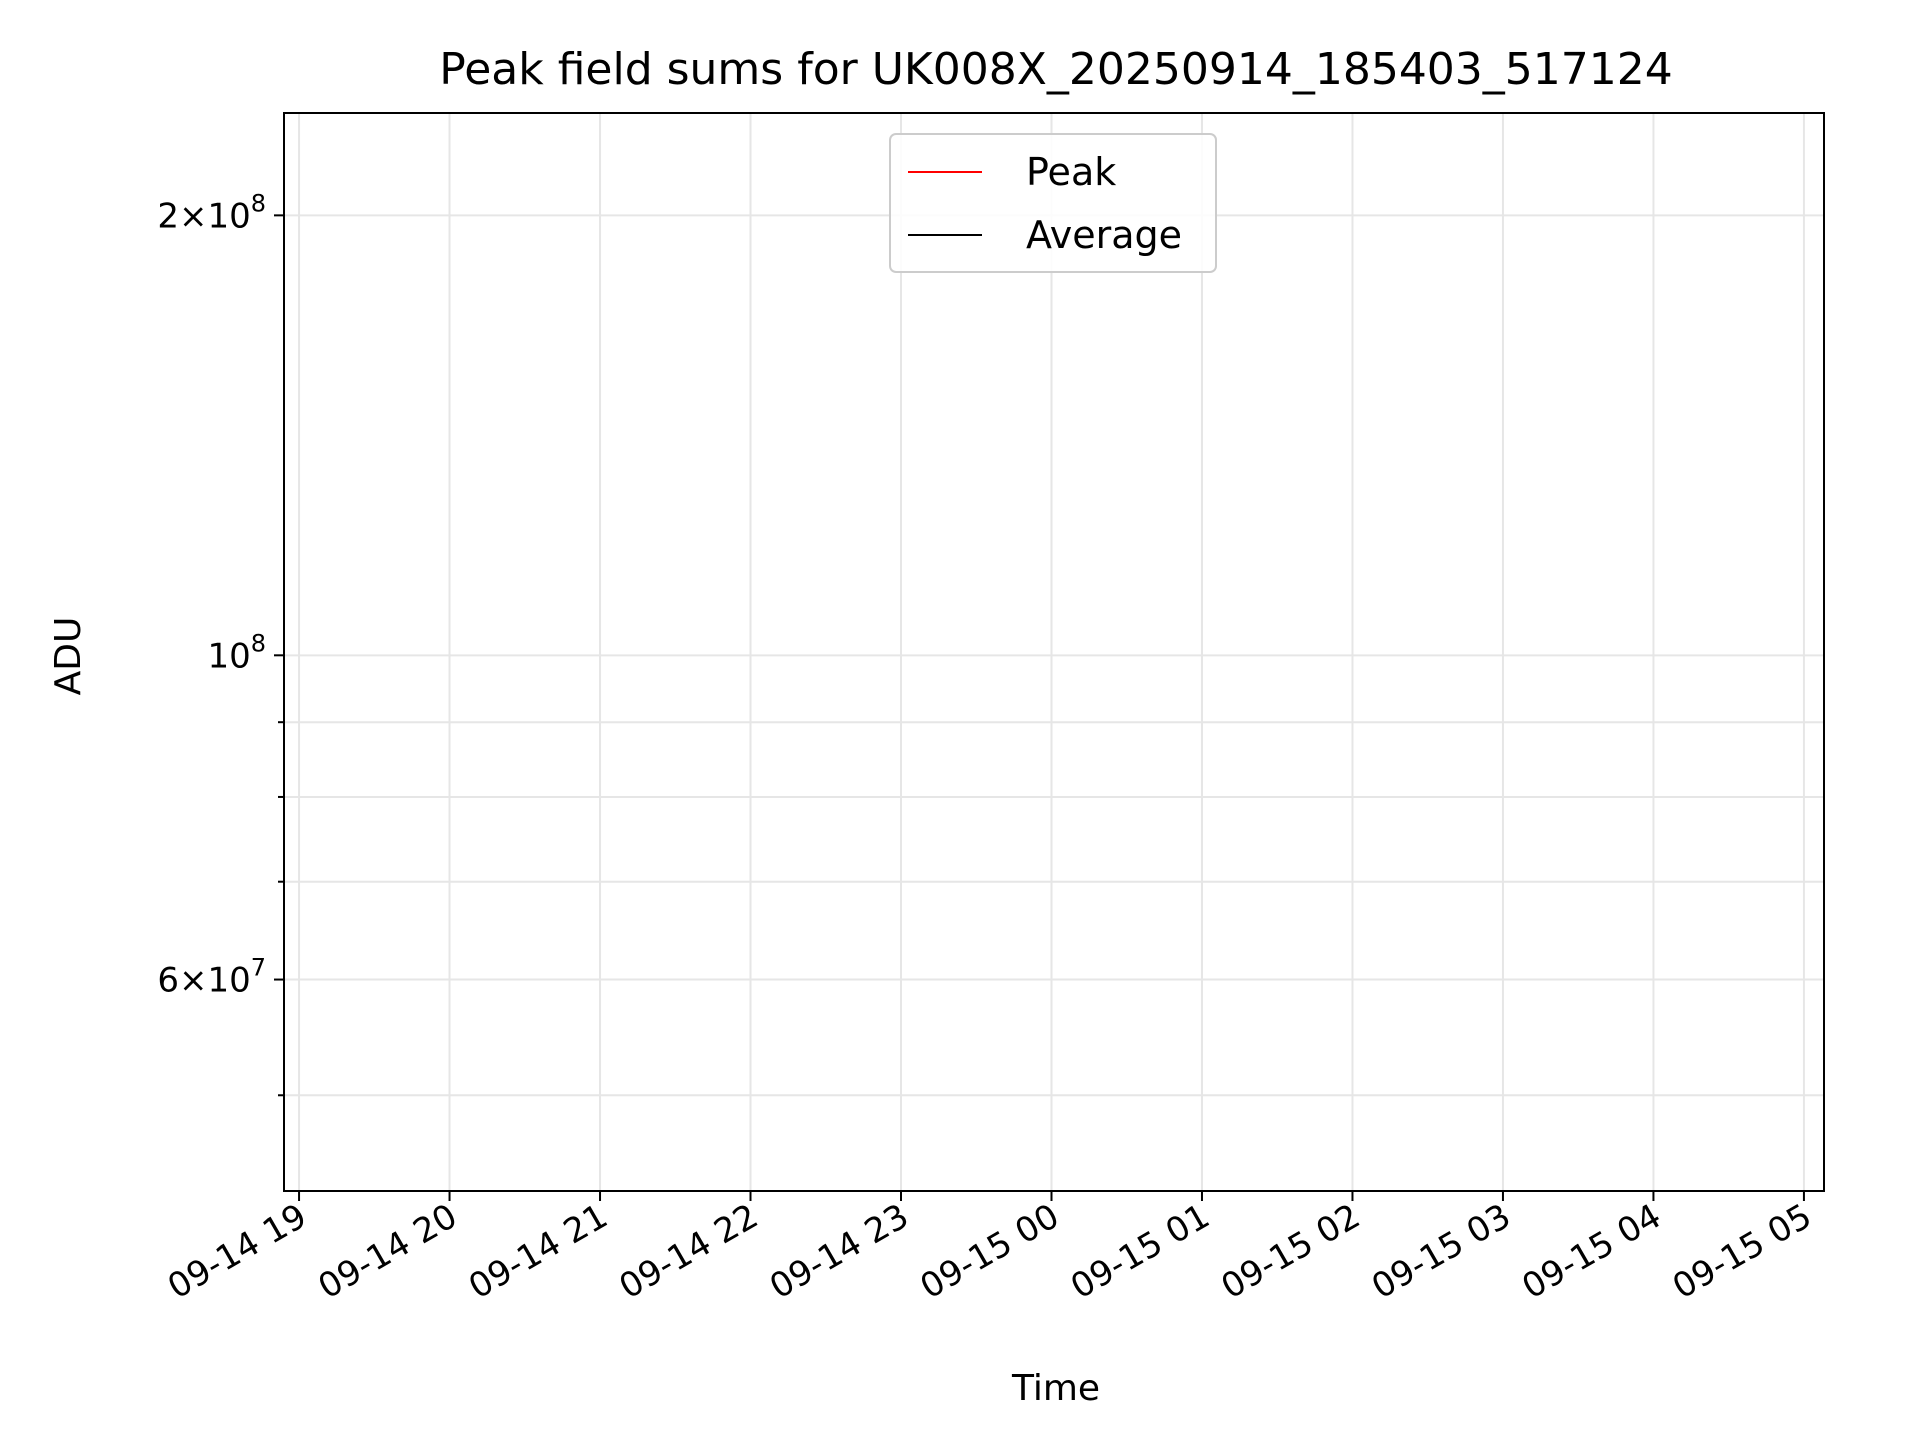 This screenshot has width=1920, height=1440. What do you see at coordinates (689, 1251) in the screenshot?
I see `x-tick-label: 09-14 22` at bounding box center [689, 1251].